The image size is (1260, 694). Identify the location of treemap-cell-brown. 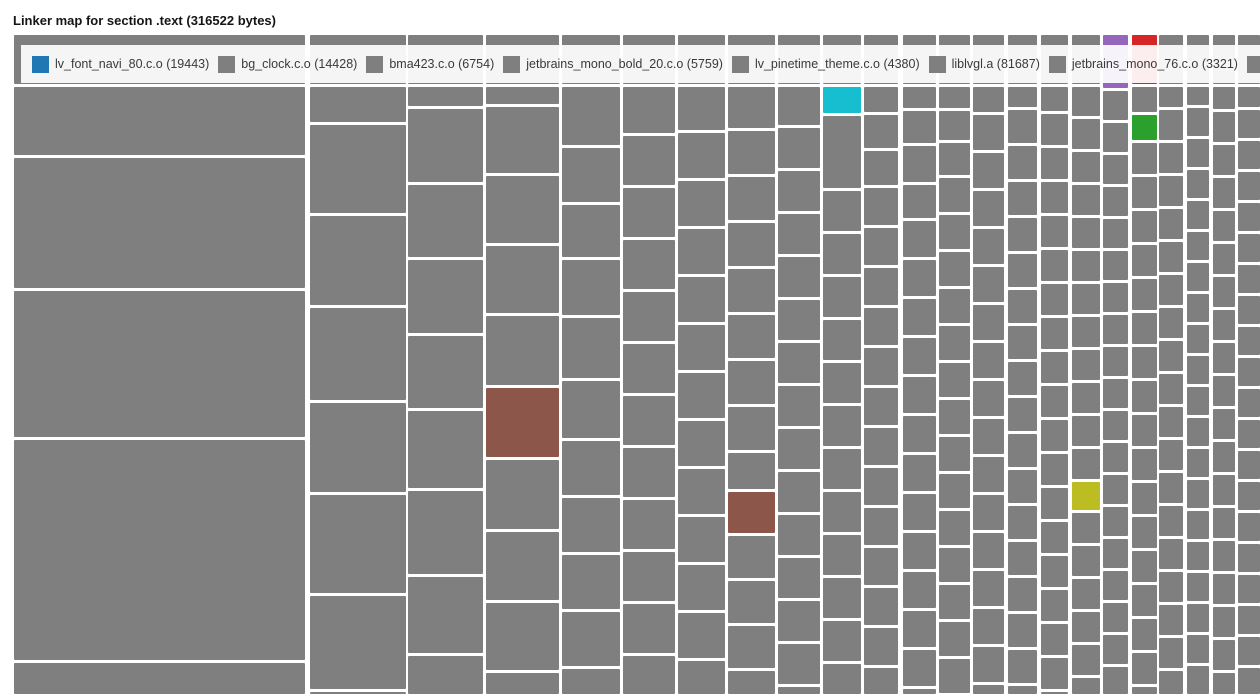
(751, 512).